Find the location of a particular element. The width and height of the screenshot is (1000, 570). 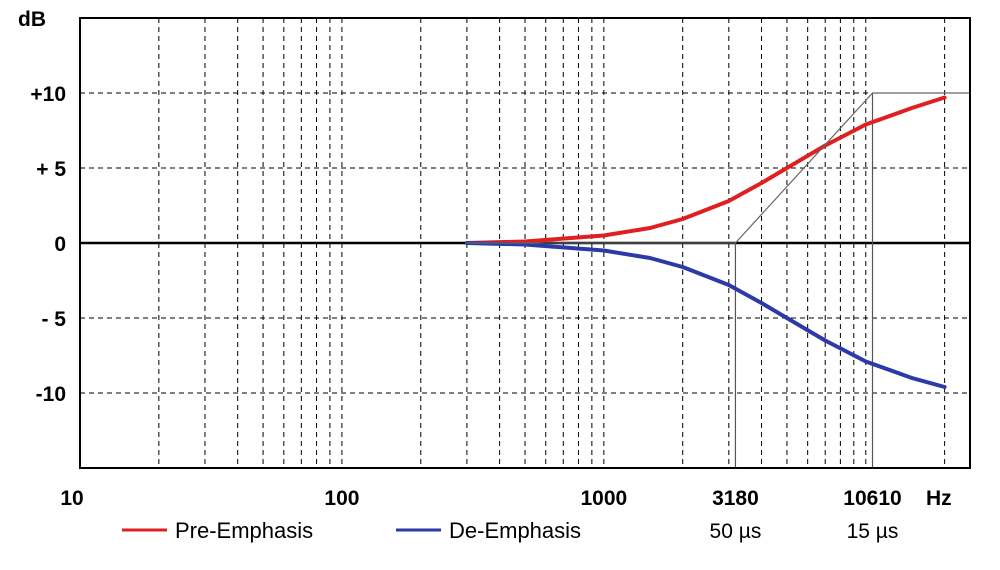

x-tick-label: 100 is located at coordinates (341, 498).